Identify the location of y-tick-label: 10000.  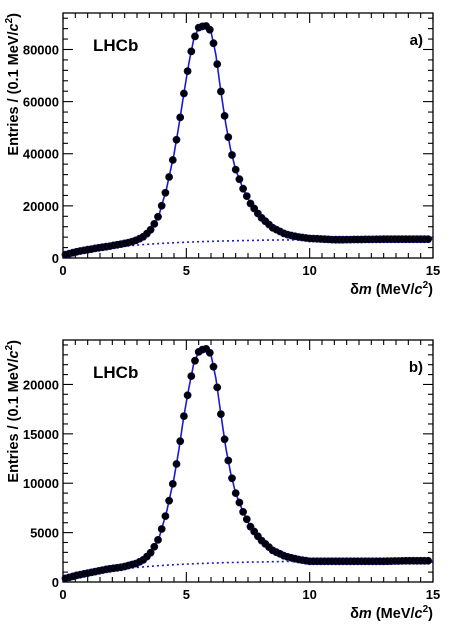
(41, 483).